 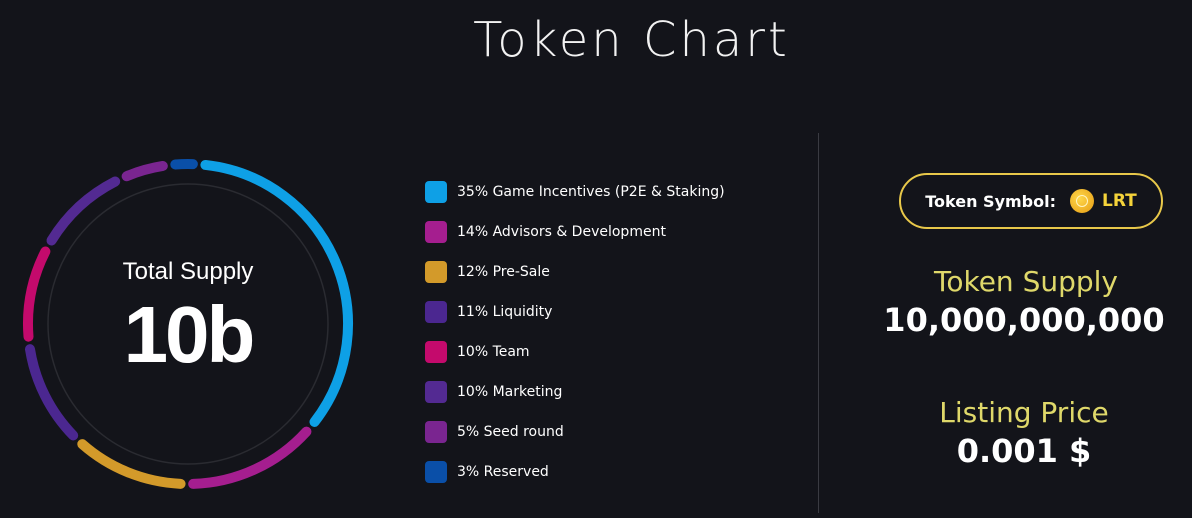 I want to click on legend-item: 3% Reserved, so click(x=575, y=472).